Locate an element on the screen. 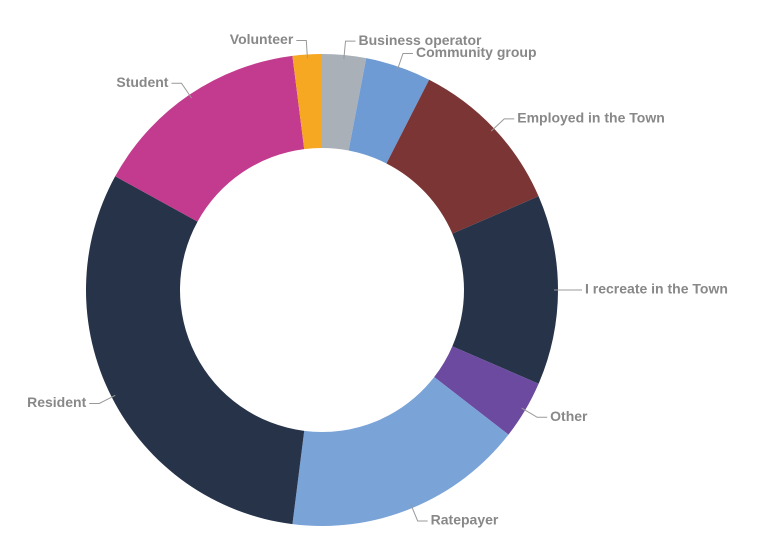  slice-label: Employed in the Town is located at coordinates (591, 118).